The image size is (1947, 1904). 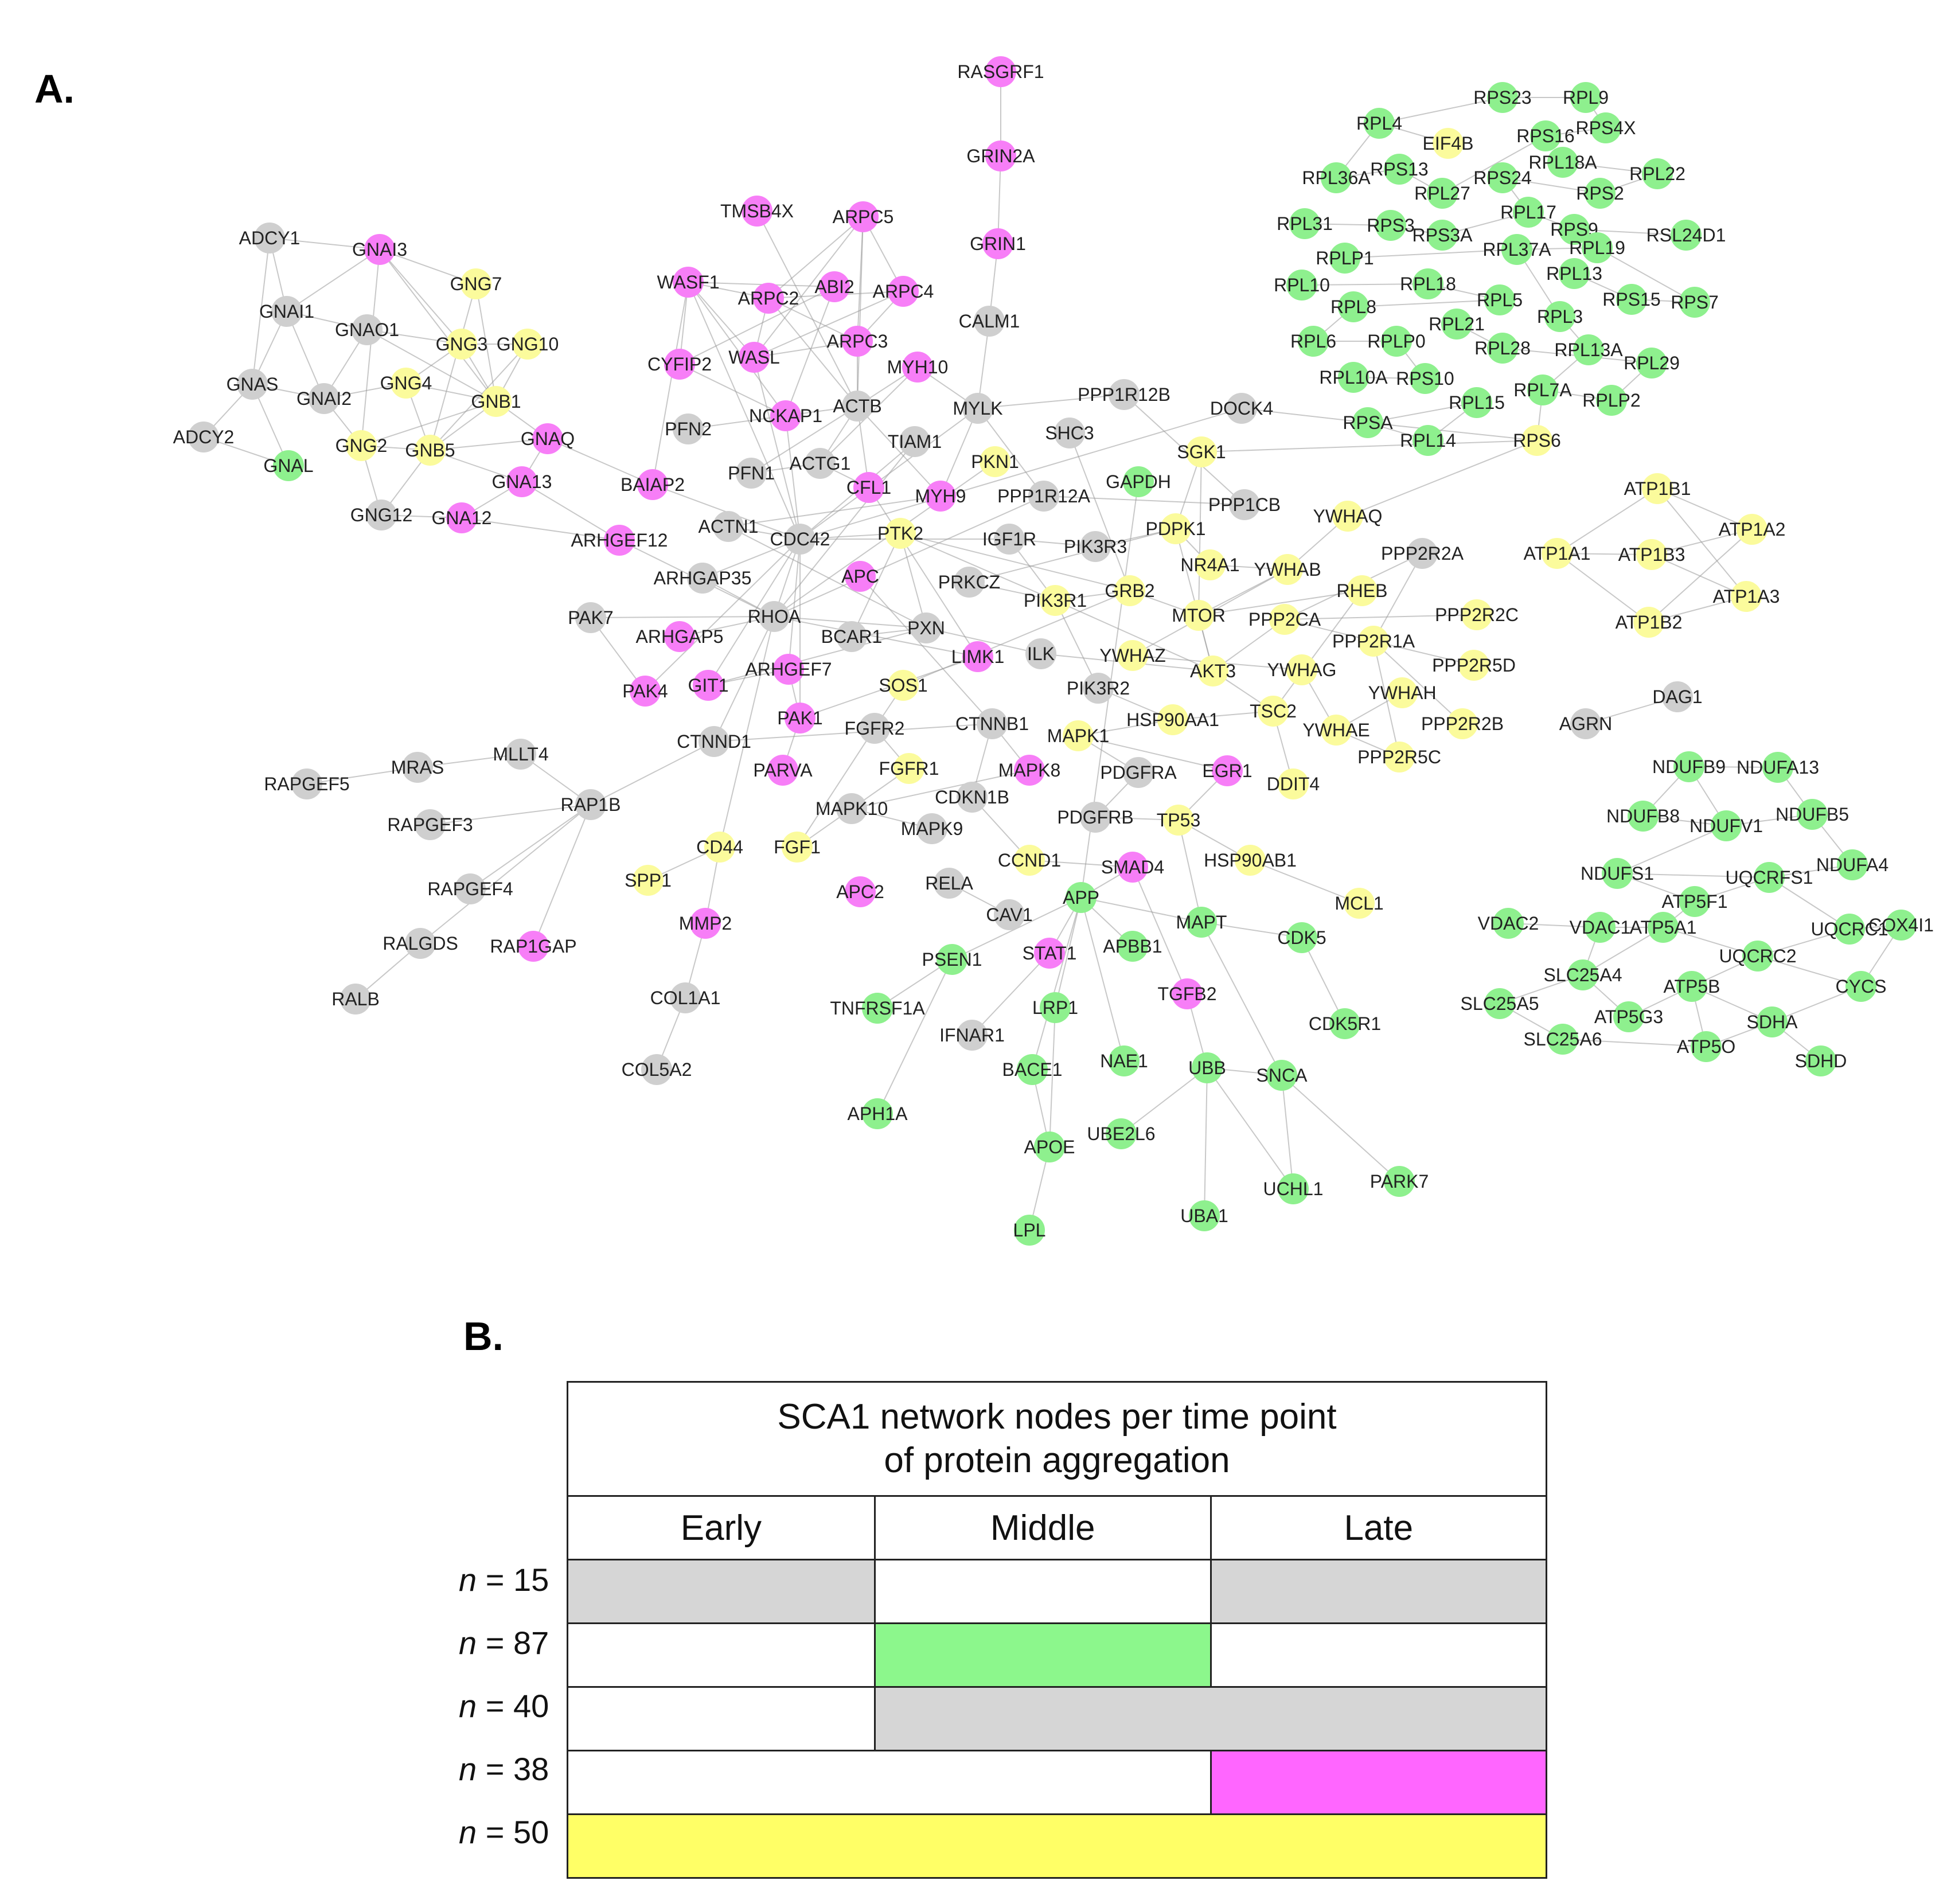 I want to click on network-node-sgk1: SGK1, so click(x=1201, y=451).